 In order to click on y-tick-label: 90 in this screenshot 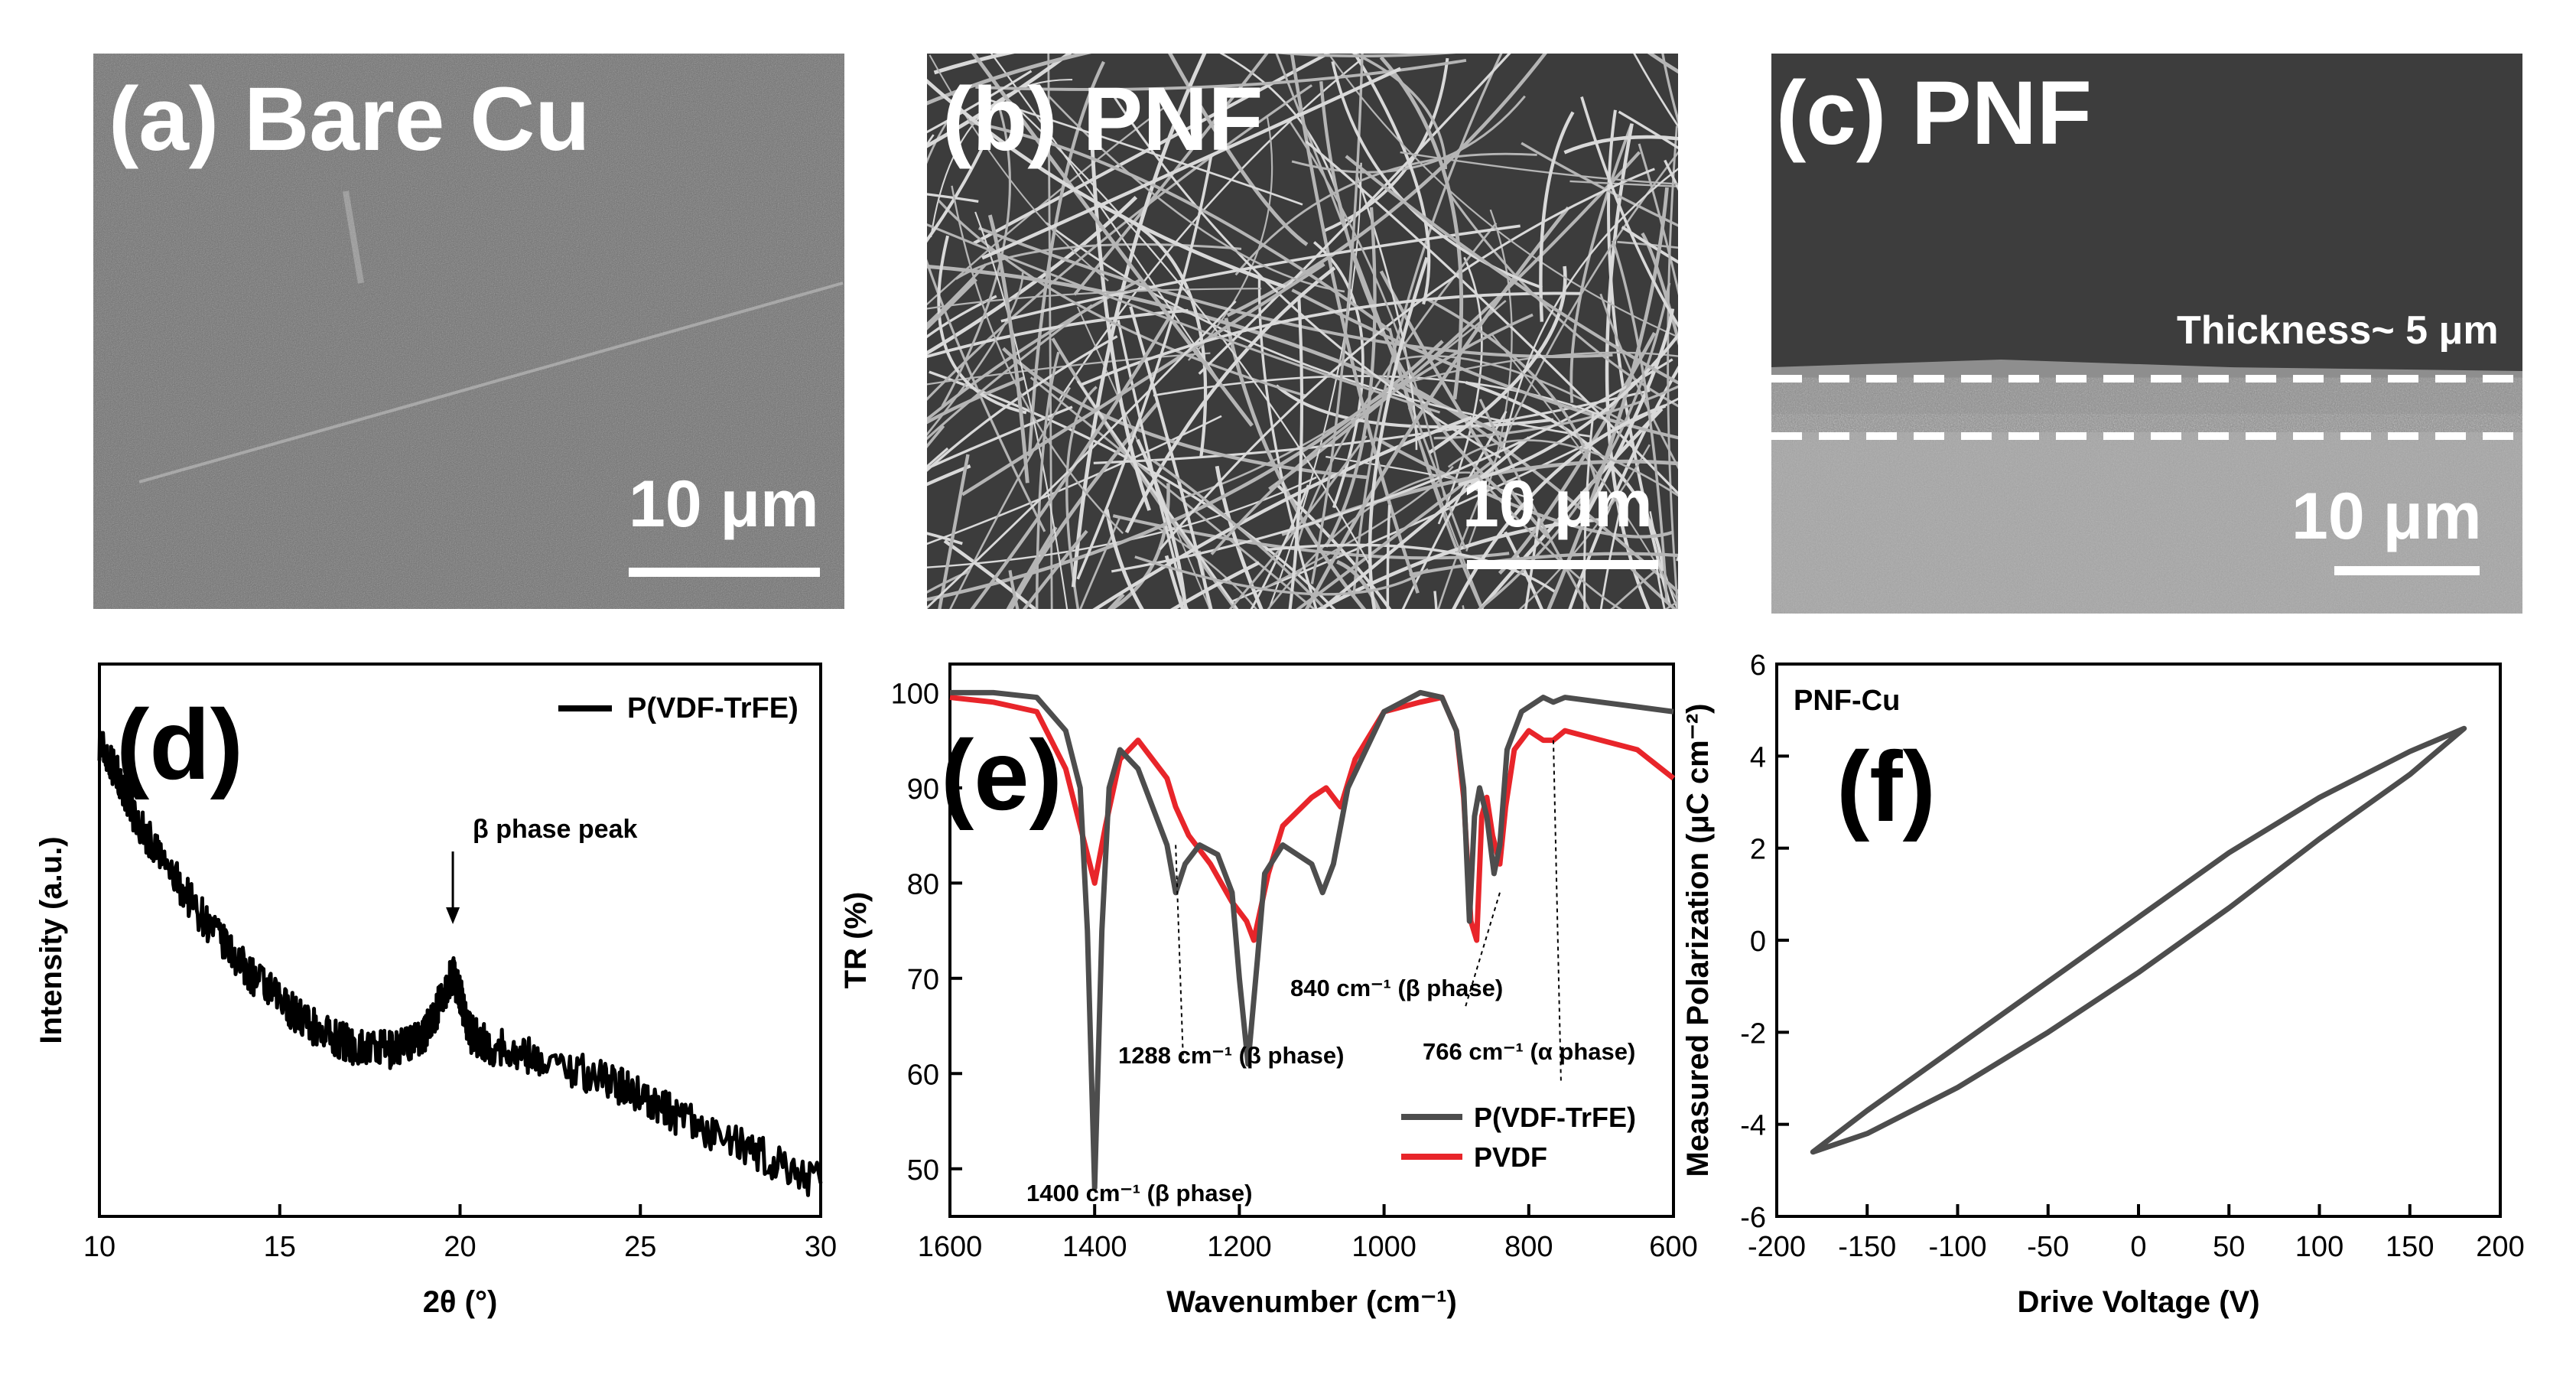, I will do `click(923, 789)`.